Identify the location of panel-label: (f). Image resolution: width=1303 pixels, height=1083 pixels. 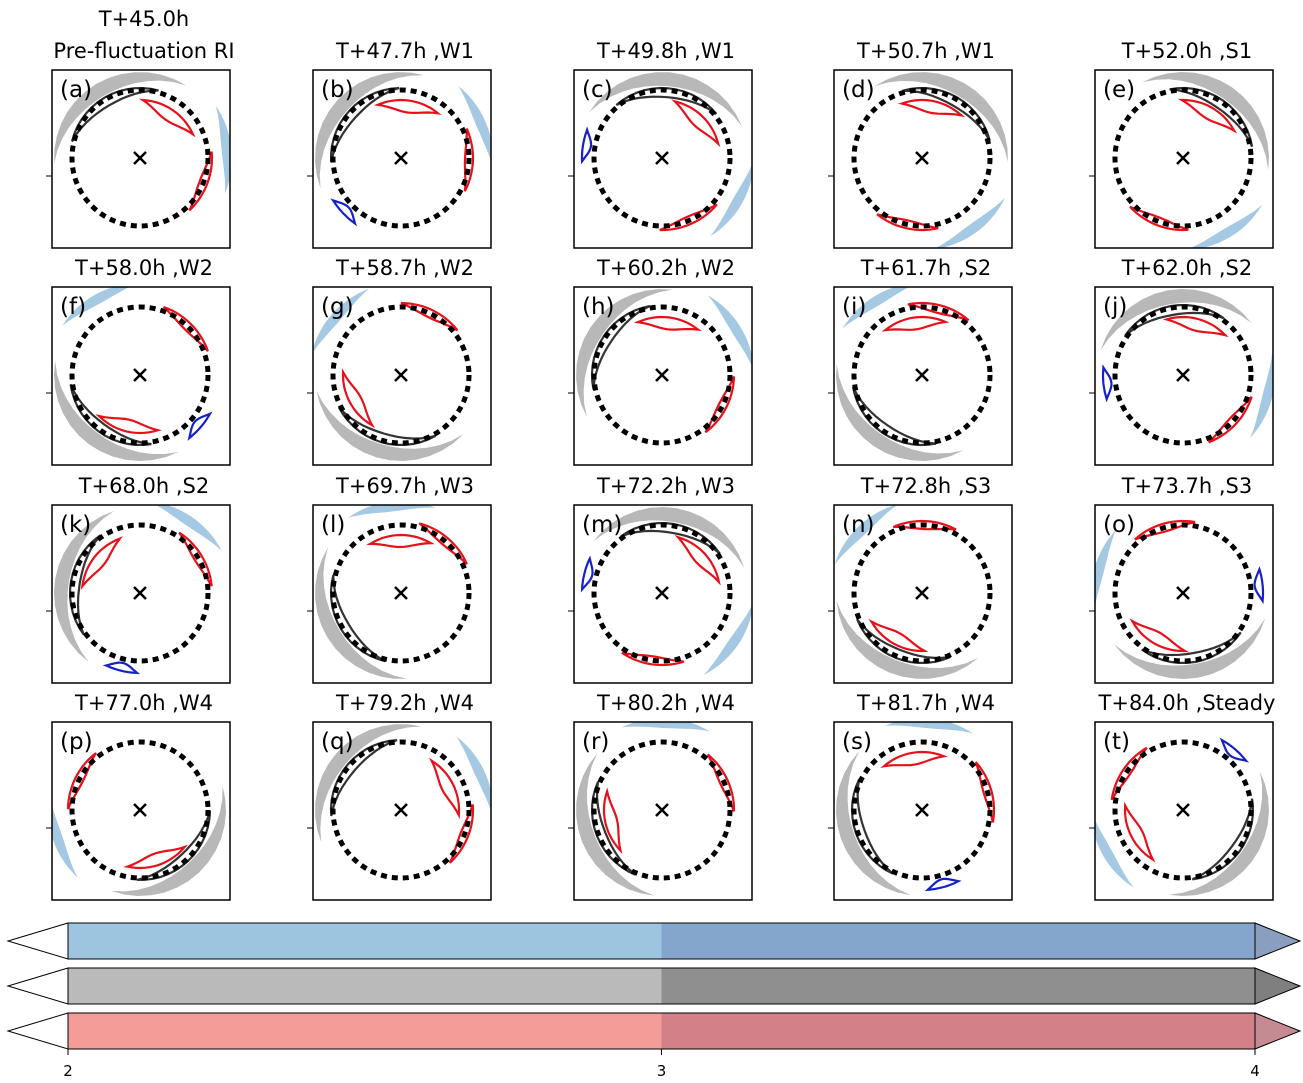
(73, 307).